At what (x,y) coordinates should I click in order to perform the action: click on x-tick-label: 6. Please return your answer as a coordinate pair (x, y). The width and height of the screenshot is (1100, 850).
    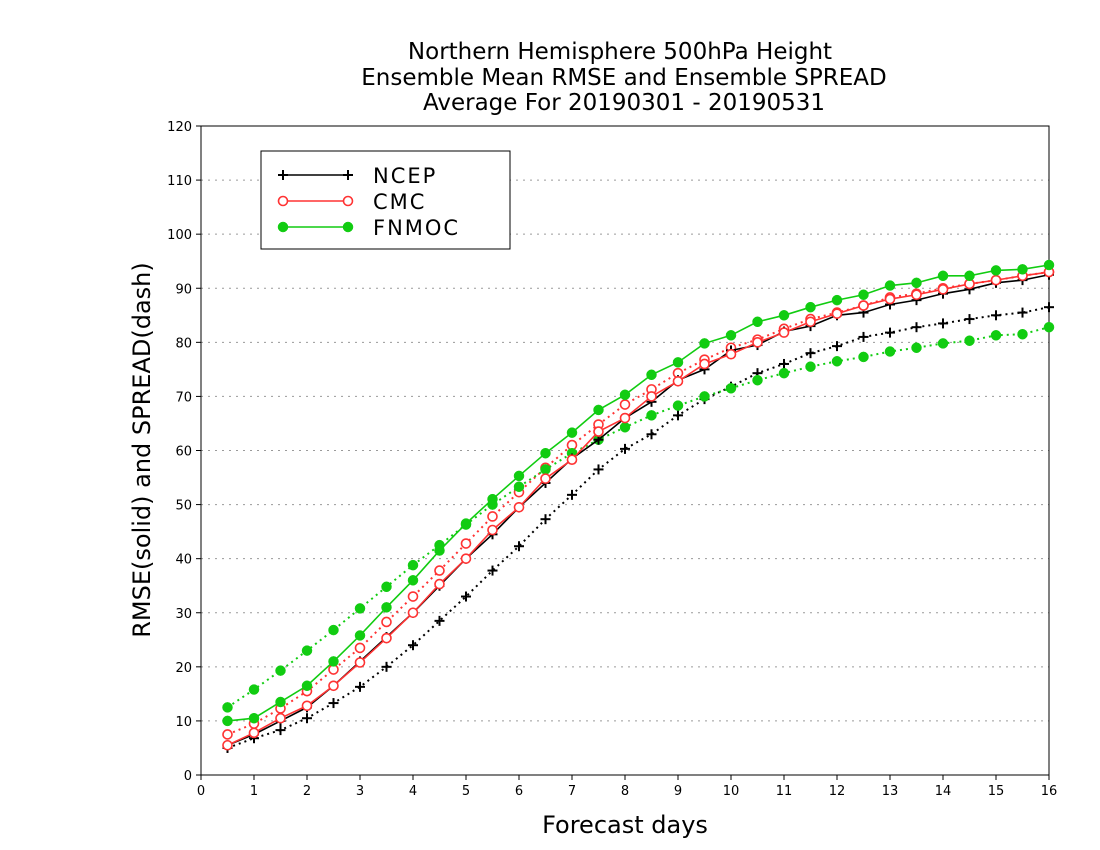
    Looking at the image, I should click on (519, 791).